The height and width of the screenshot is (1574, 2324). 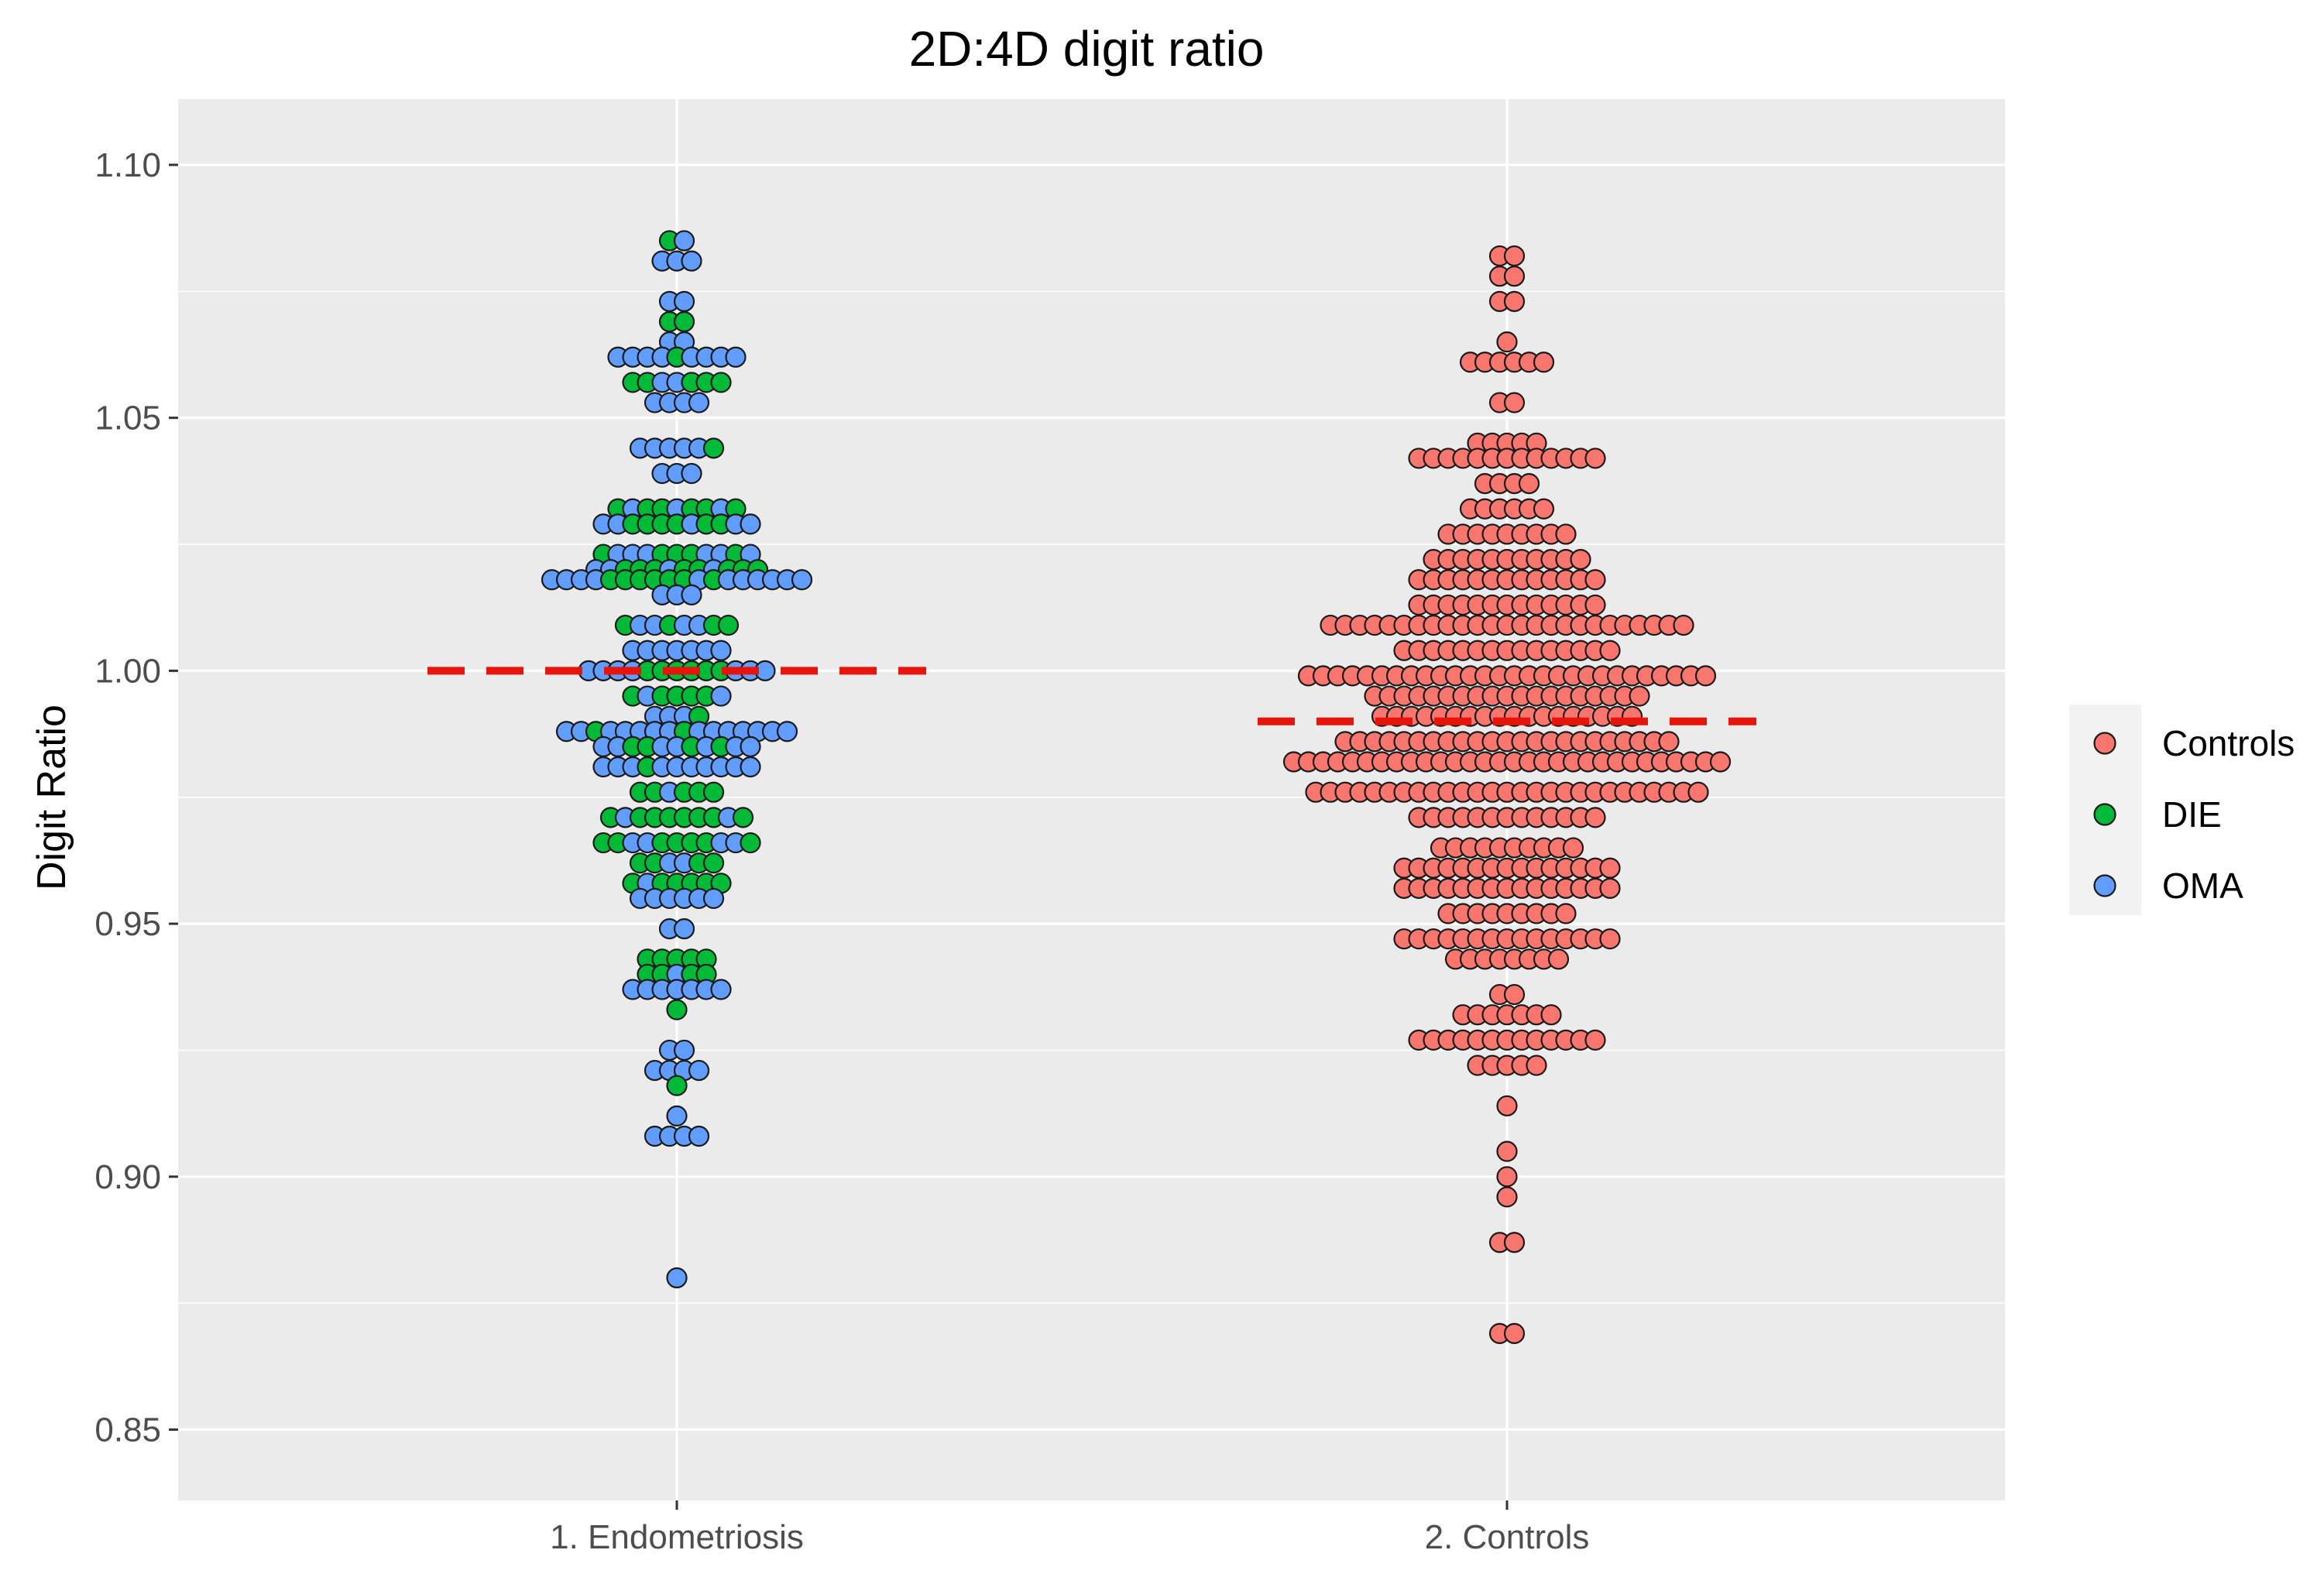 I want to click on legend-label-die: DIE, so click(x=2192, y=814).